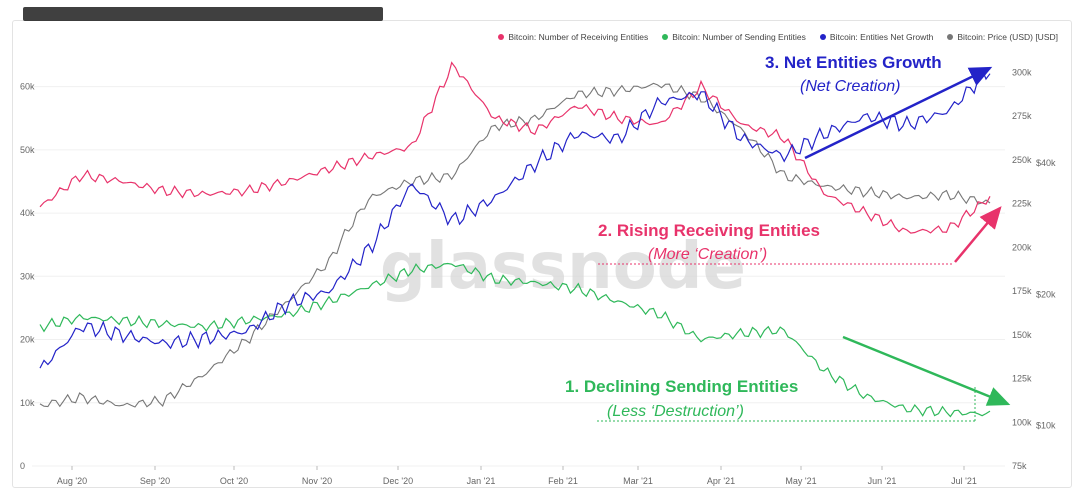 Image resolution: width=1080 pixels, height=488 pixels. Describe the element at coordinates (1022, 291) in the screenshot. I see `y-right-tick: 175k` at that location.